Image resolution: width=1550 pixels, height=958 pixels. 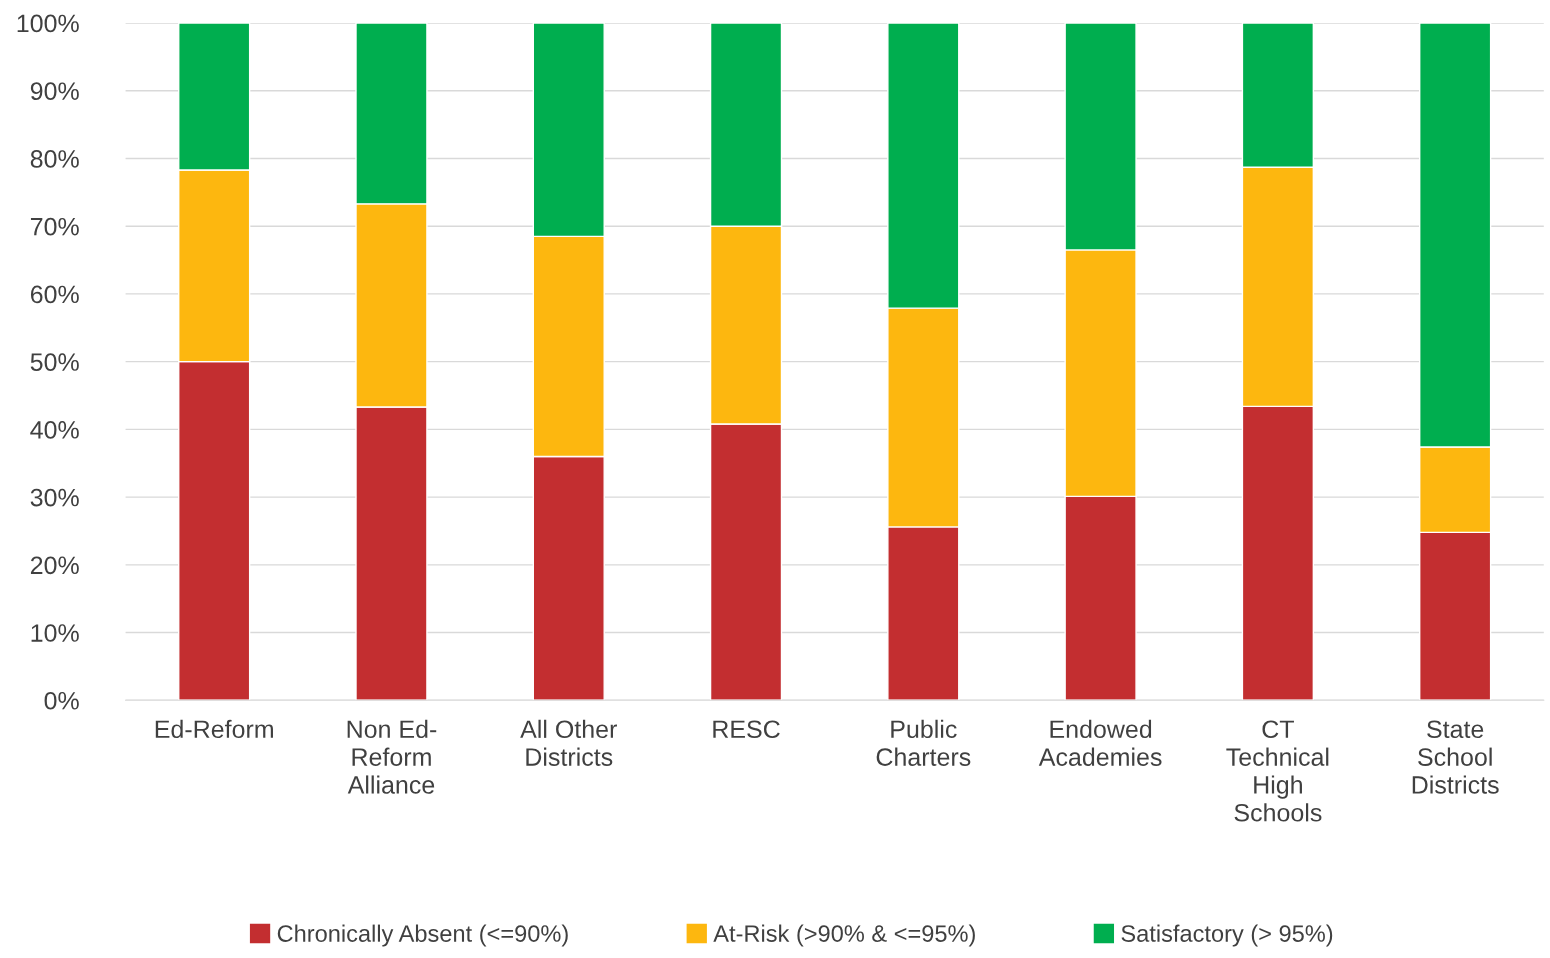 What do you see at coordinates (568, 742) in the screenshot?
I see `x-tick-label: All Other Districts` at bounding box center [568, 742].